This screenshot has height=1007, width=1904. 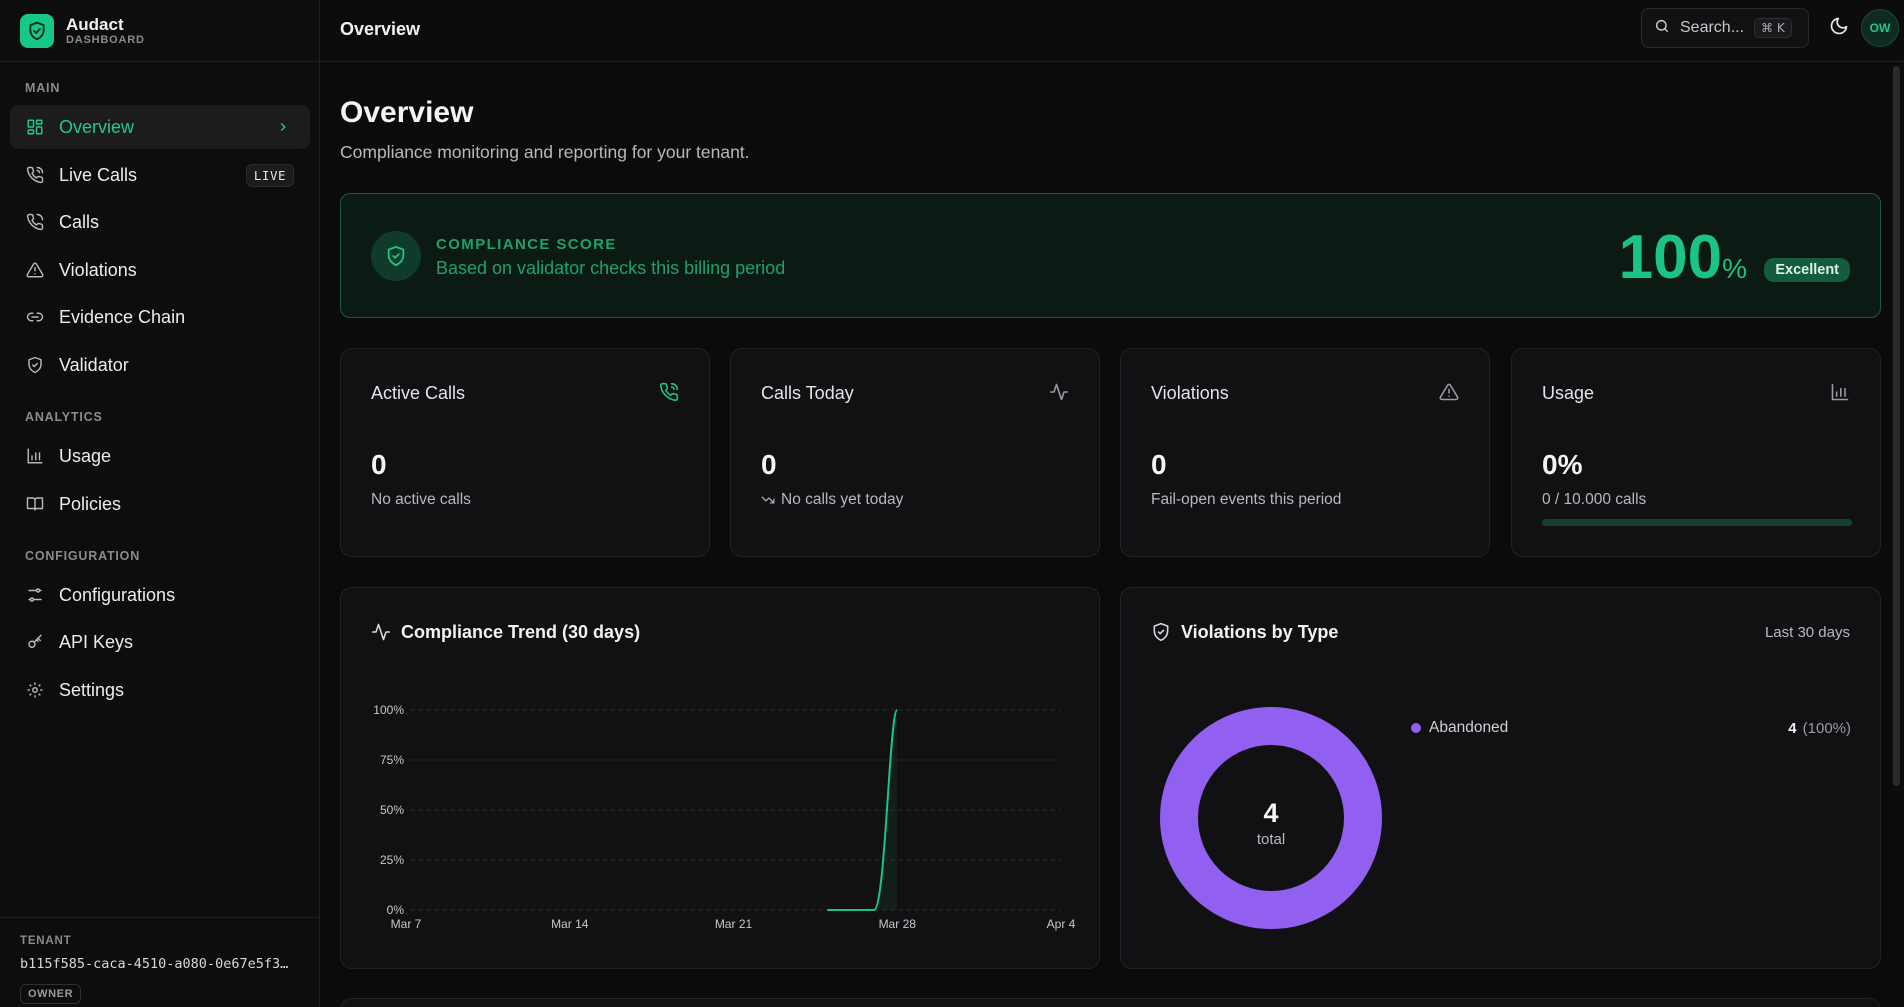 I want to click on stat-subtext: 0 / 10.000 calls, so click(x=1594, y=499).